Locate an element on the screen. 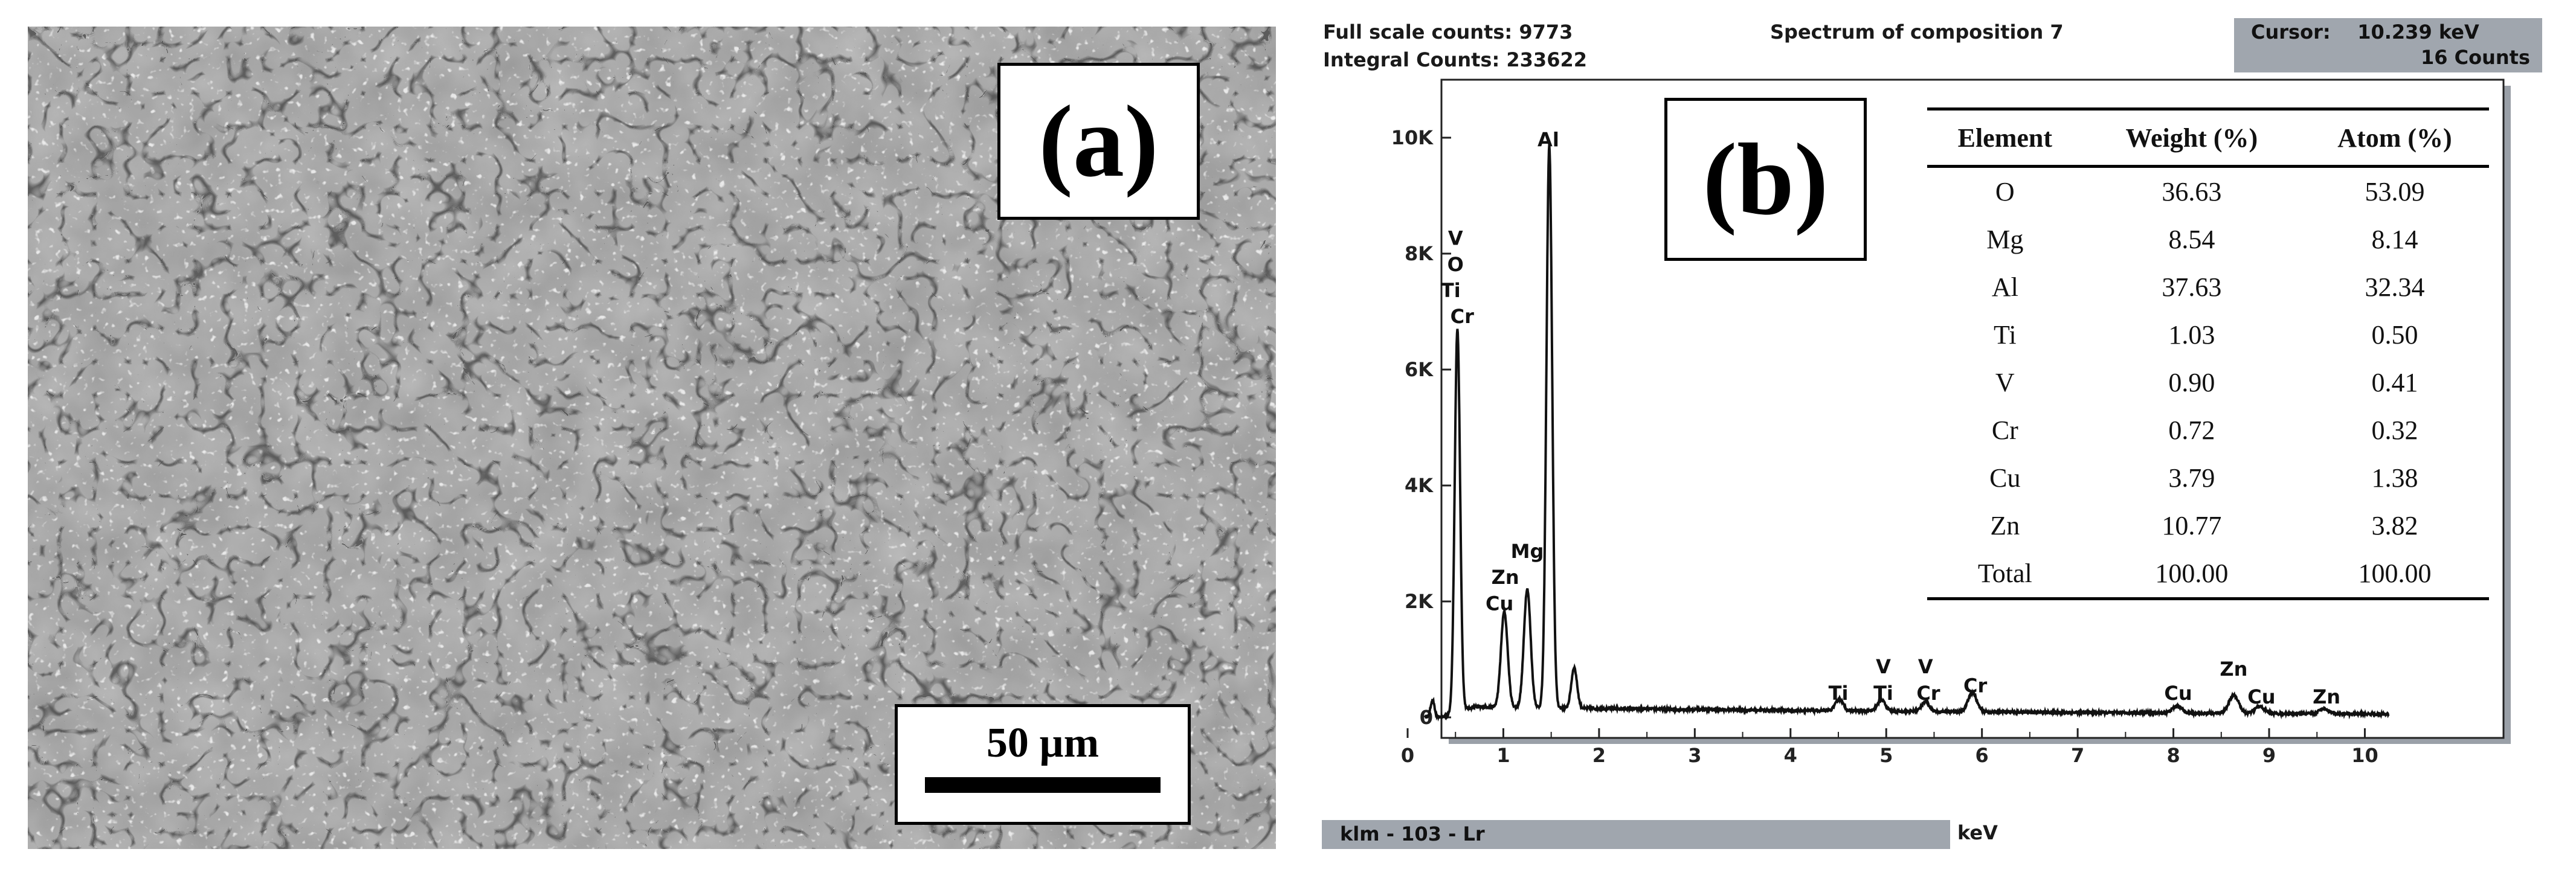  y-tick-label: 8K is located at coordinates (1419, 253).